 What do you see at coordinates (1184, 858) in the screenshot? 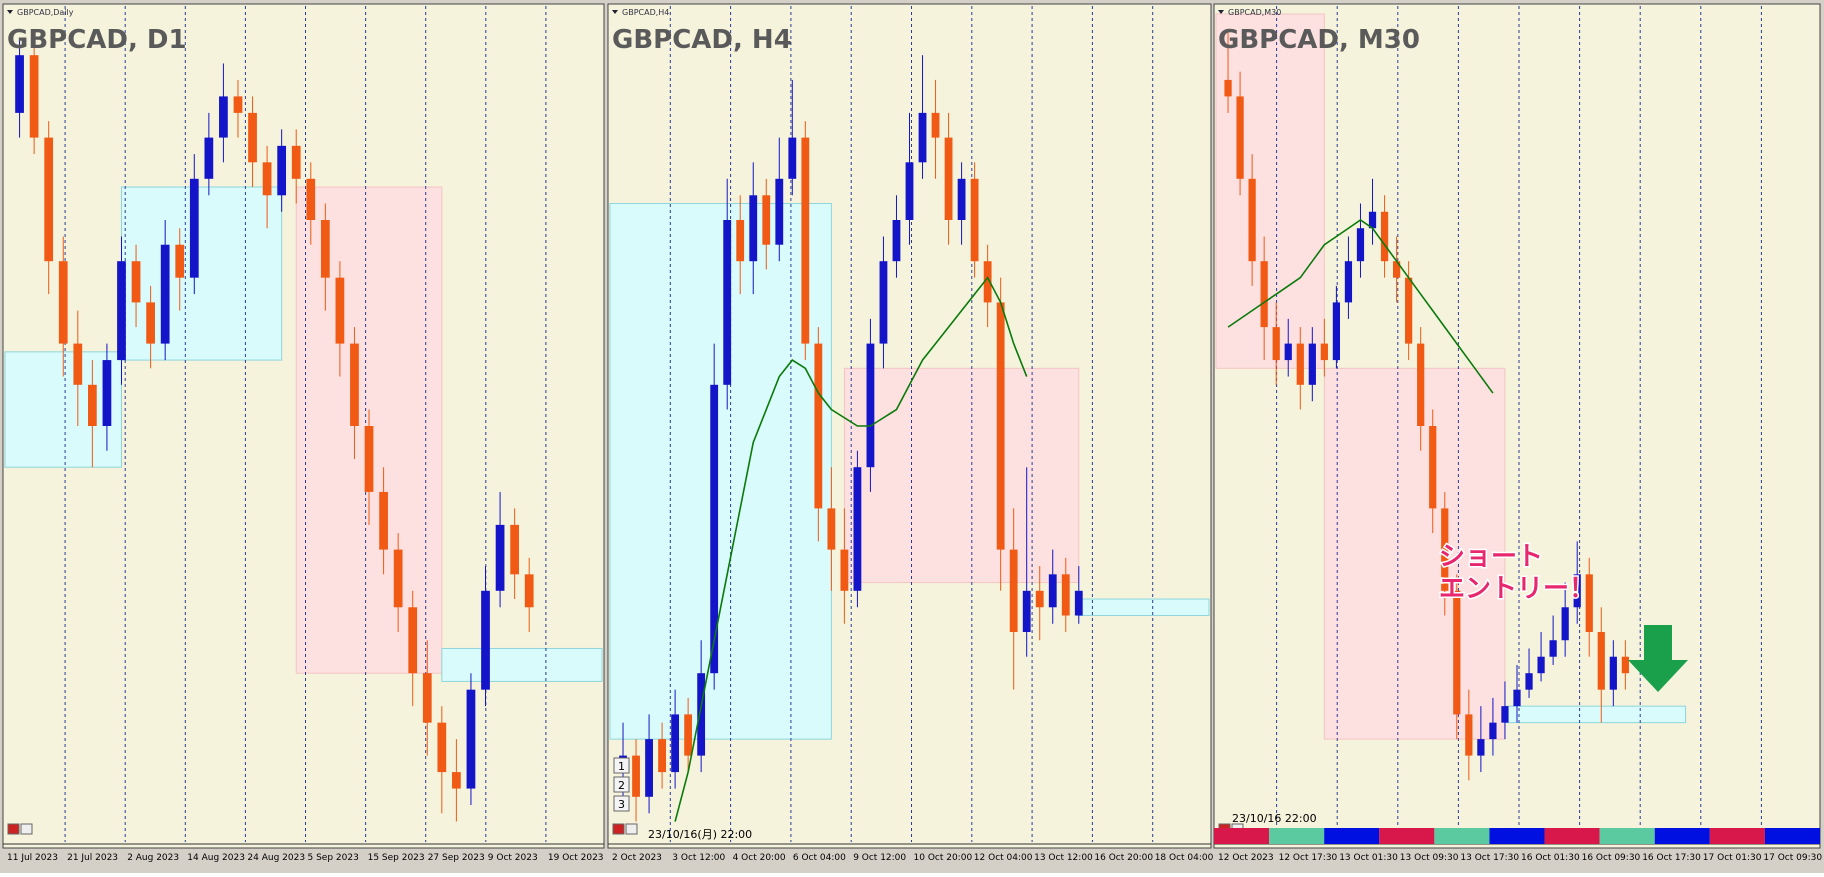
I see `x-tick-label: 18 Oct 04:00` at bounding box center [1184, 858].